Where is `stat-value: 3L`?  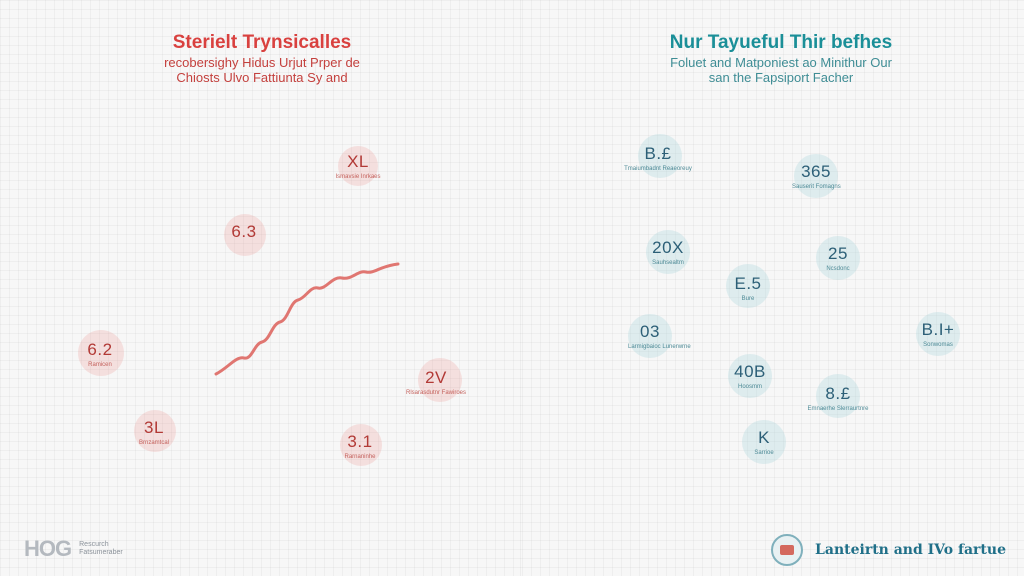
stat-value: 3L is located at coordinates (154, 427).